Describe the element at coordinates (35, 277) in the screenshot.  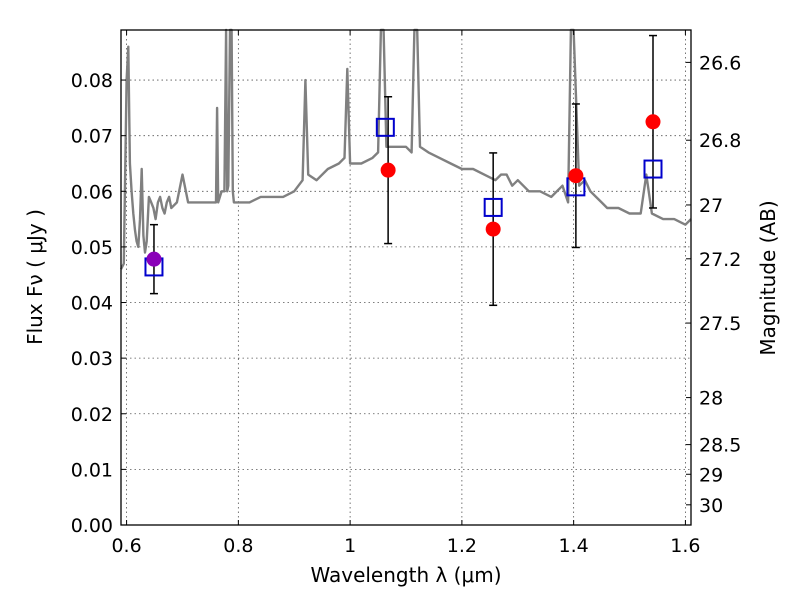
I see `y-axis-title: Flux Fν ( μJy )` at that location.